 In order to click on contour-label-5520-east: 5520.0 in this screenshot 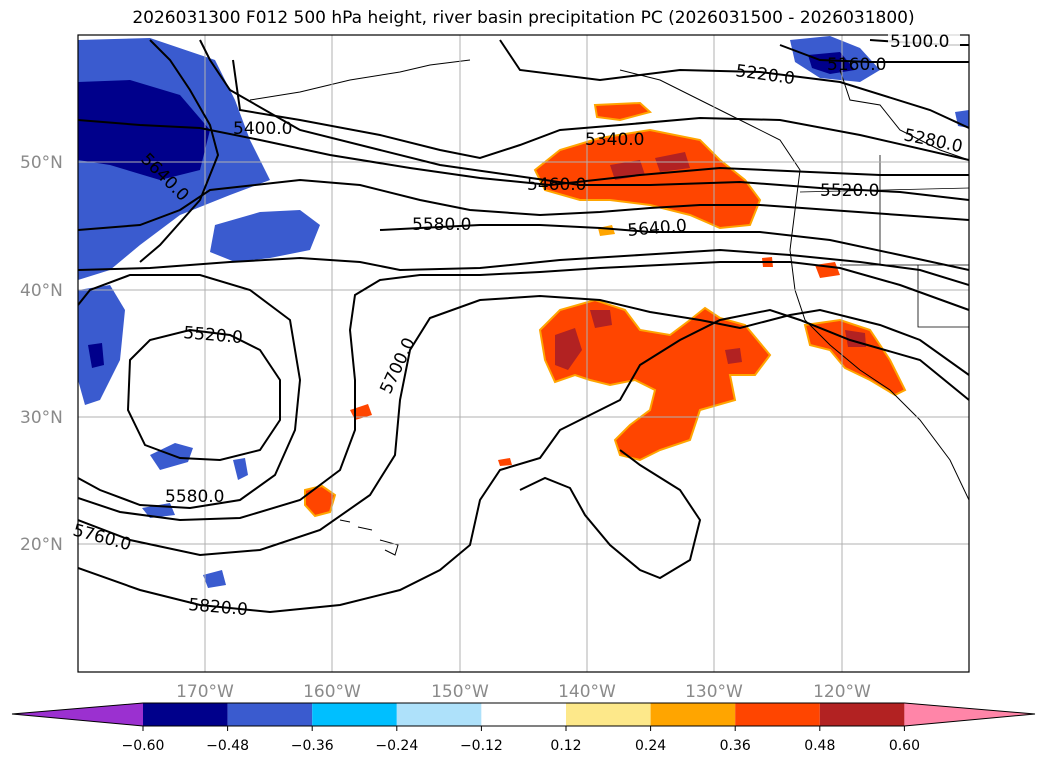, I will do `click(849, 191)`.